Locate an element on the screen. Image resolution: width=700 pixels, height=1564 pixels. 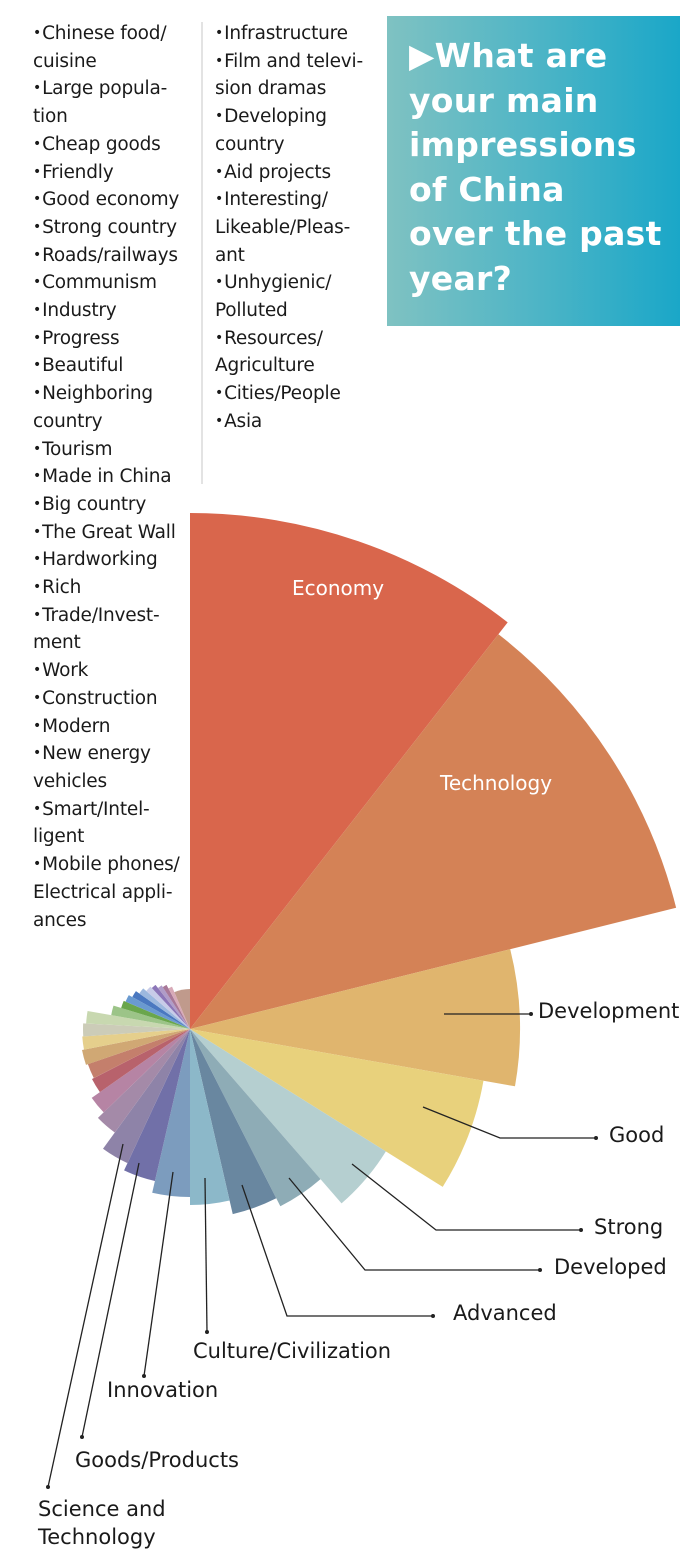
list-item: tion is located at coordinates (50, 117).